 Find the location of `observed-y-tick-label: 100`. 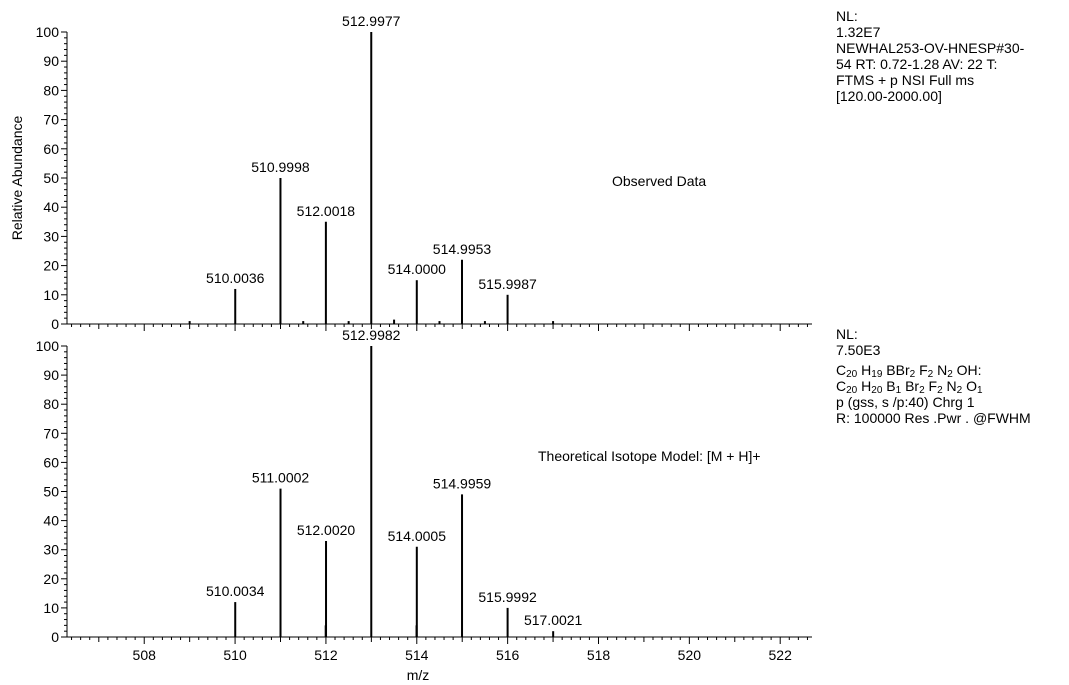

observed-y-tick-label: 100 is located at coordinates (48, 32).